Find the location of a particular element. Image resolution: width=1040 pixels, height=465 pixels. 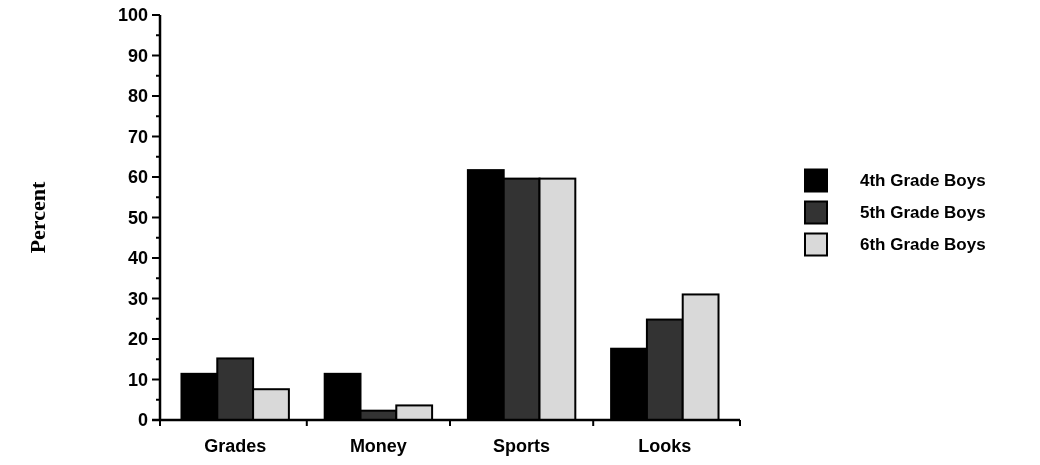

x-tick-label: Looks is located at coordinates (665, 446).